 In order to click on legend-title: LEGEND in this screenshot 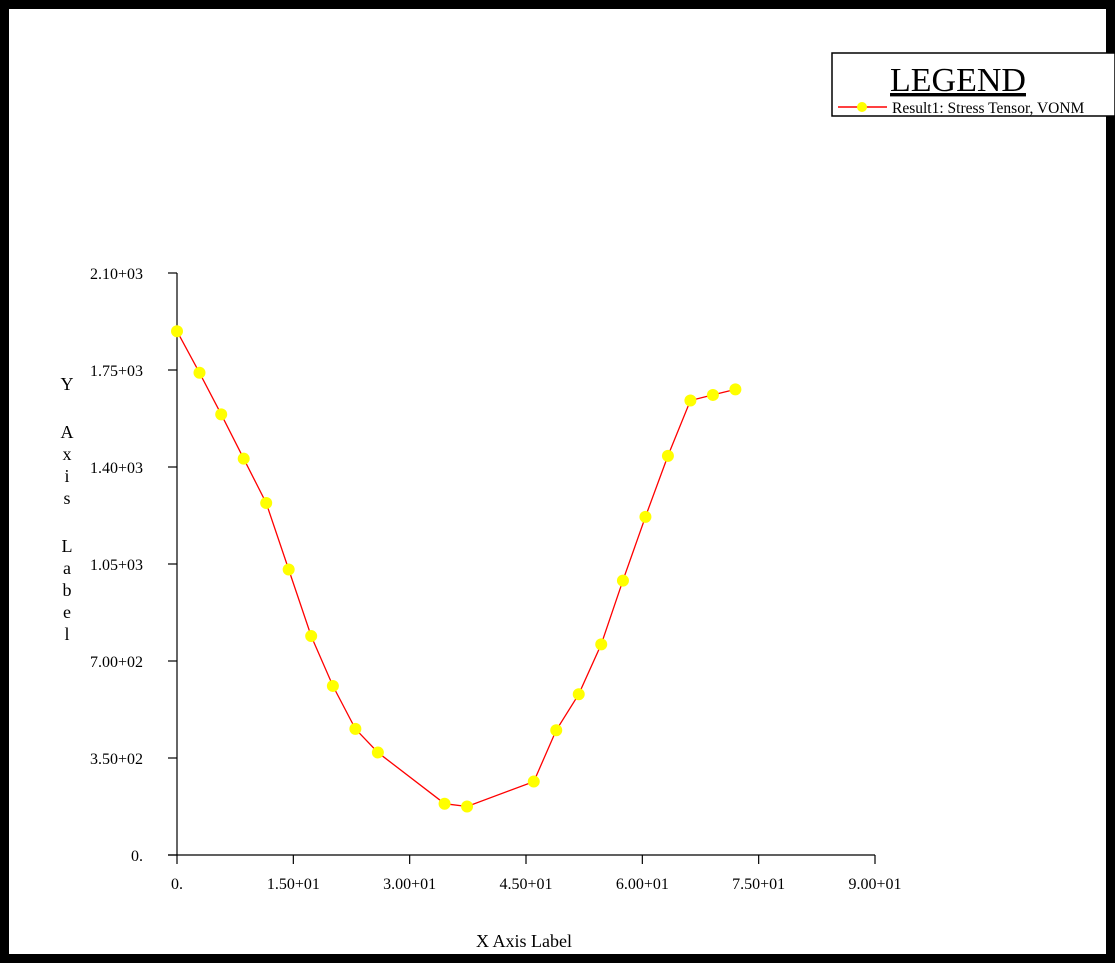, I will do `click(958, 80)`.